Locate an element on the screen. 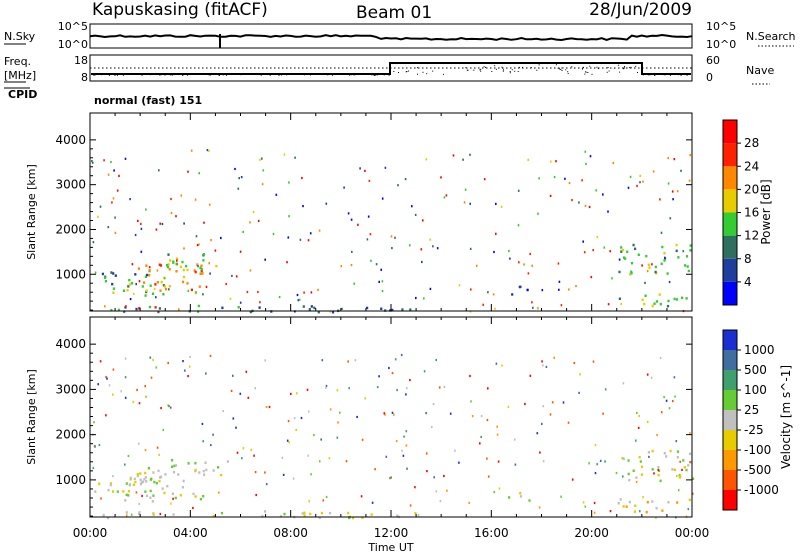 This screenshot has height=558, width=800. noise-panel: N.Sky 10^5 10^0 10^5 10^0 N.Search is located at coordinates (400, 35).